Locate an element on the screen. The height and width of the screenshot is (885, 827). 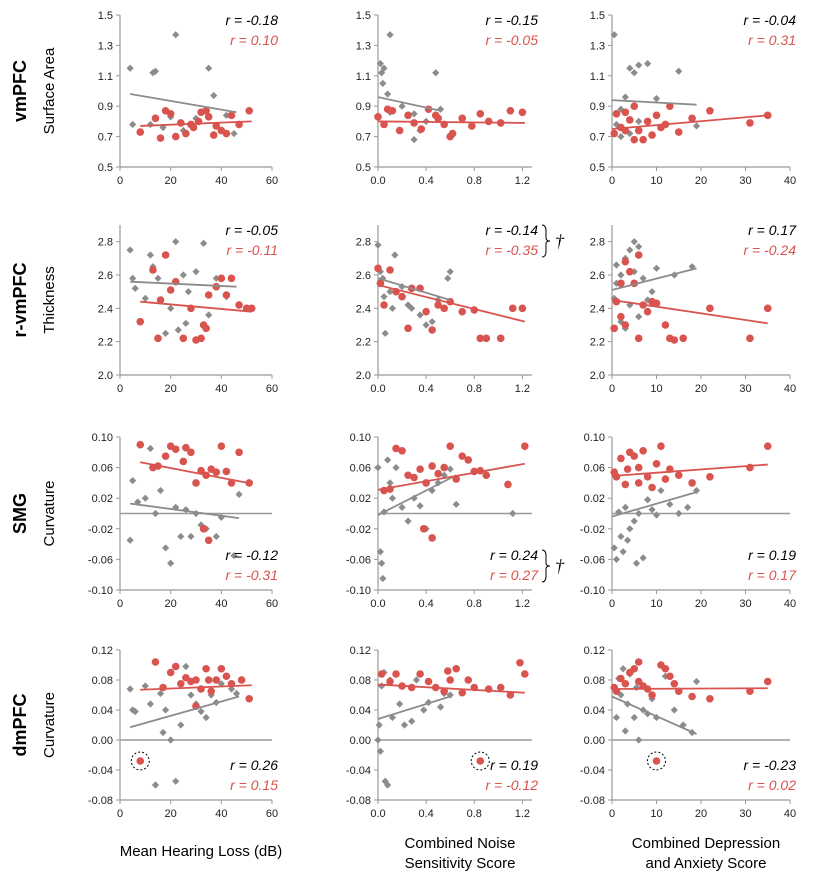
y-tick-label: 2.4 is located at coordinates (105, 309).